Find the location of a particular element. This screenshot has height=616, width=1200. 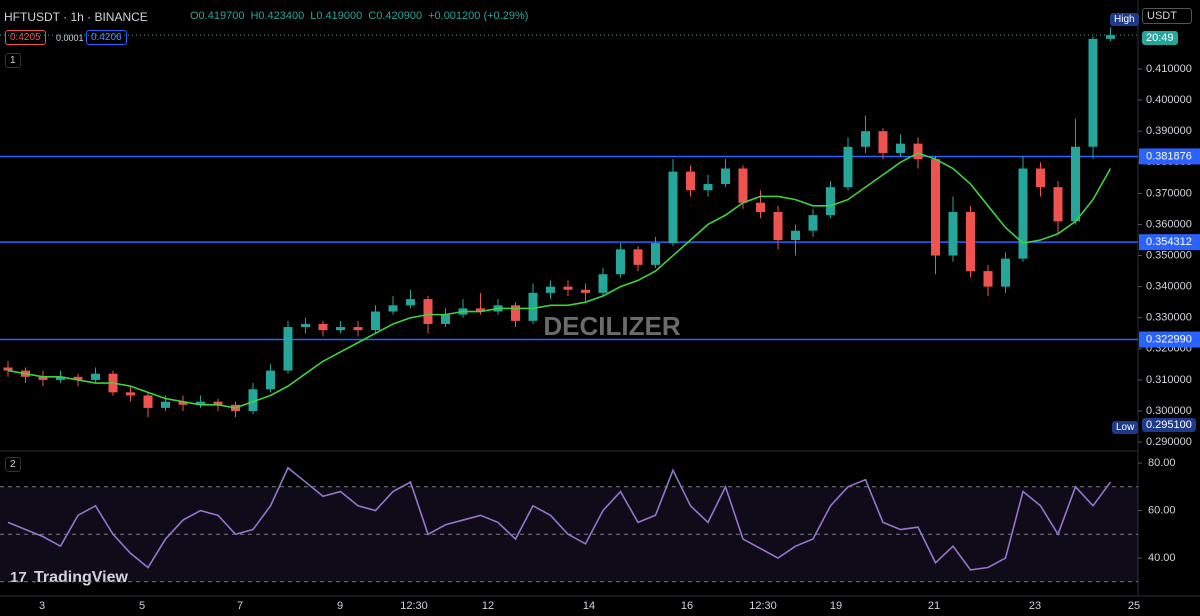

x-tick-label: 3 is located at coordinates (42, 606).